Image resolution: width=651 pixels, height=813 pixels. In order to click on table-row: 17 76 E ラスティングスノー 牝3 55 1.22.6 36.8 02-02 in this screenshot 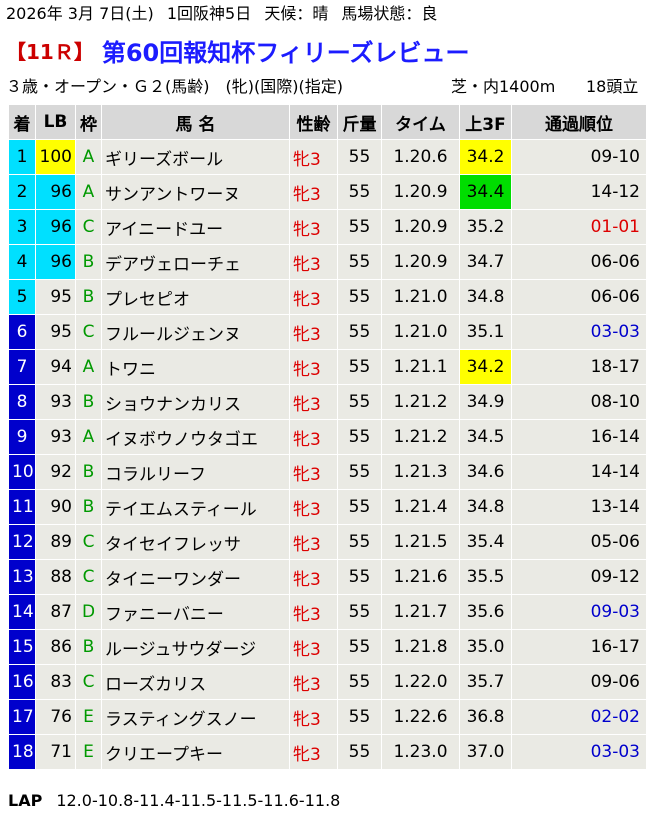, I will do `click(327, 717)`.